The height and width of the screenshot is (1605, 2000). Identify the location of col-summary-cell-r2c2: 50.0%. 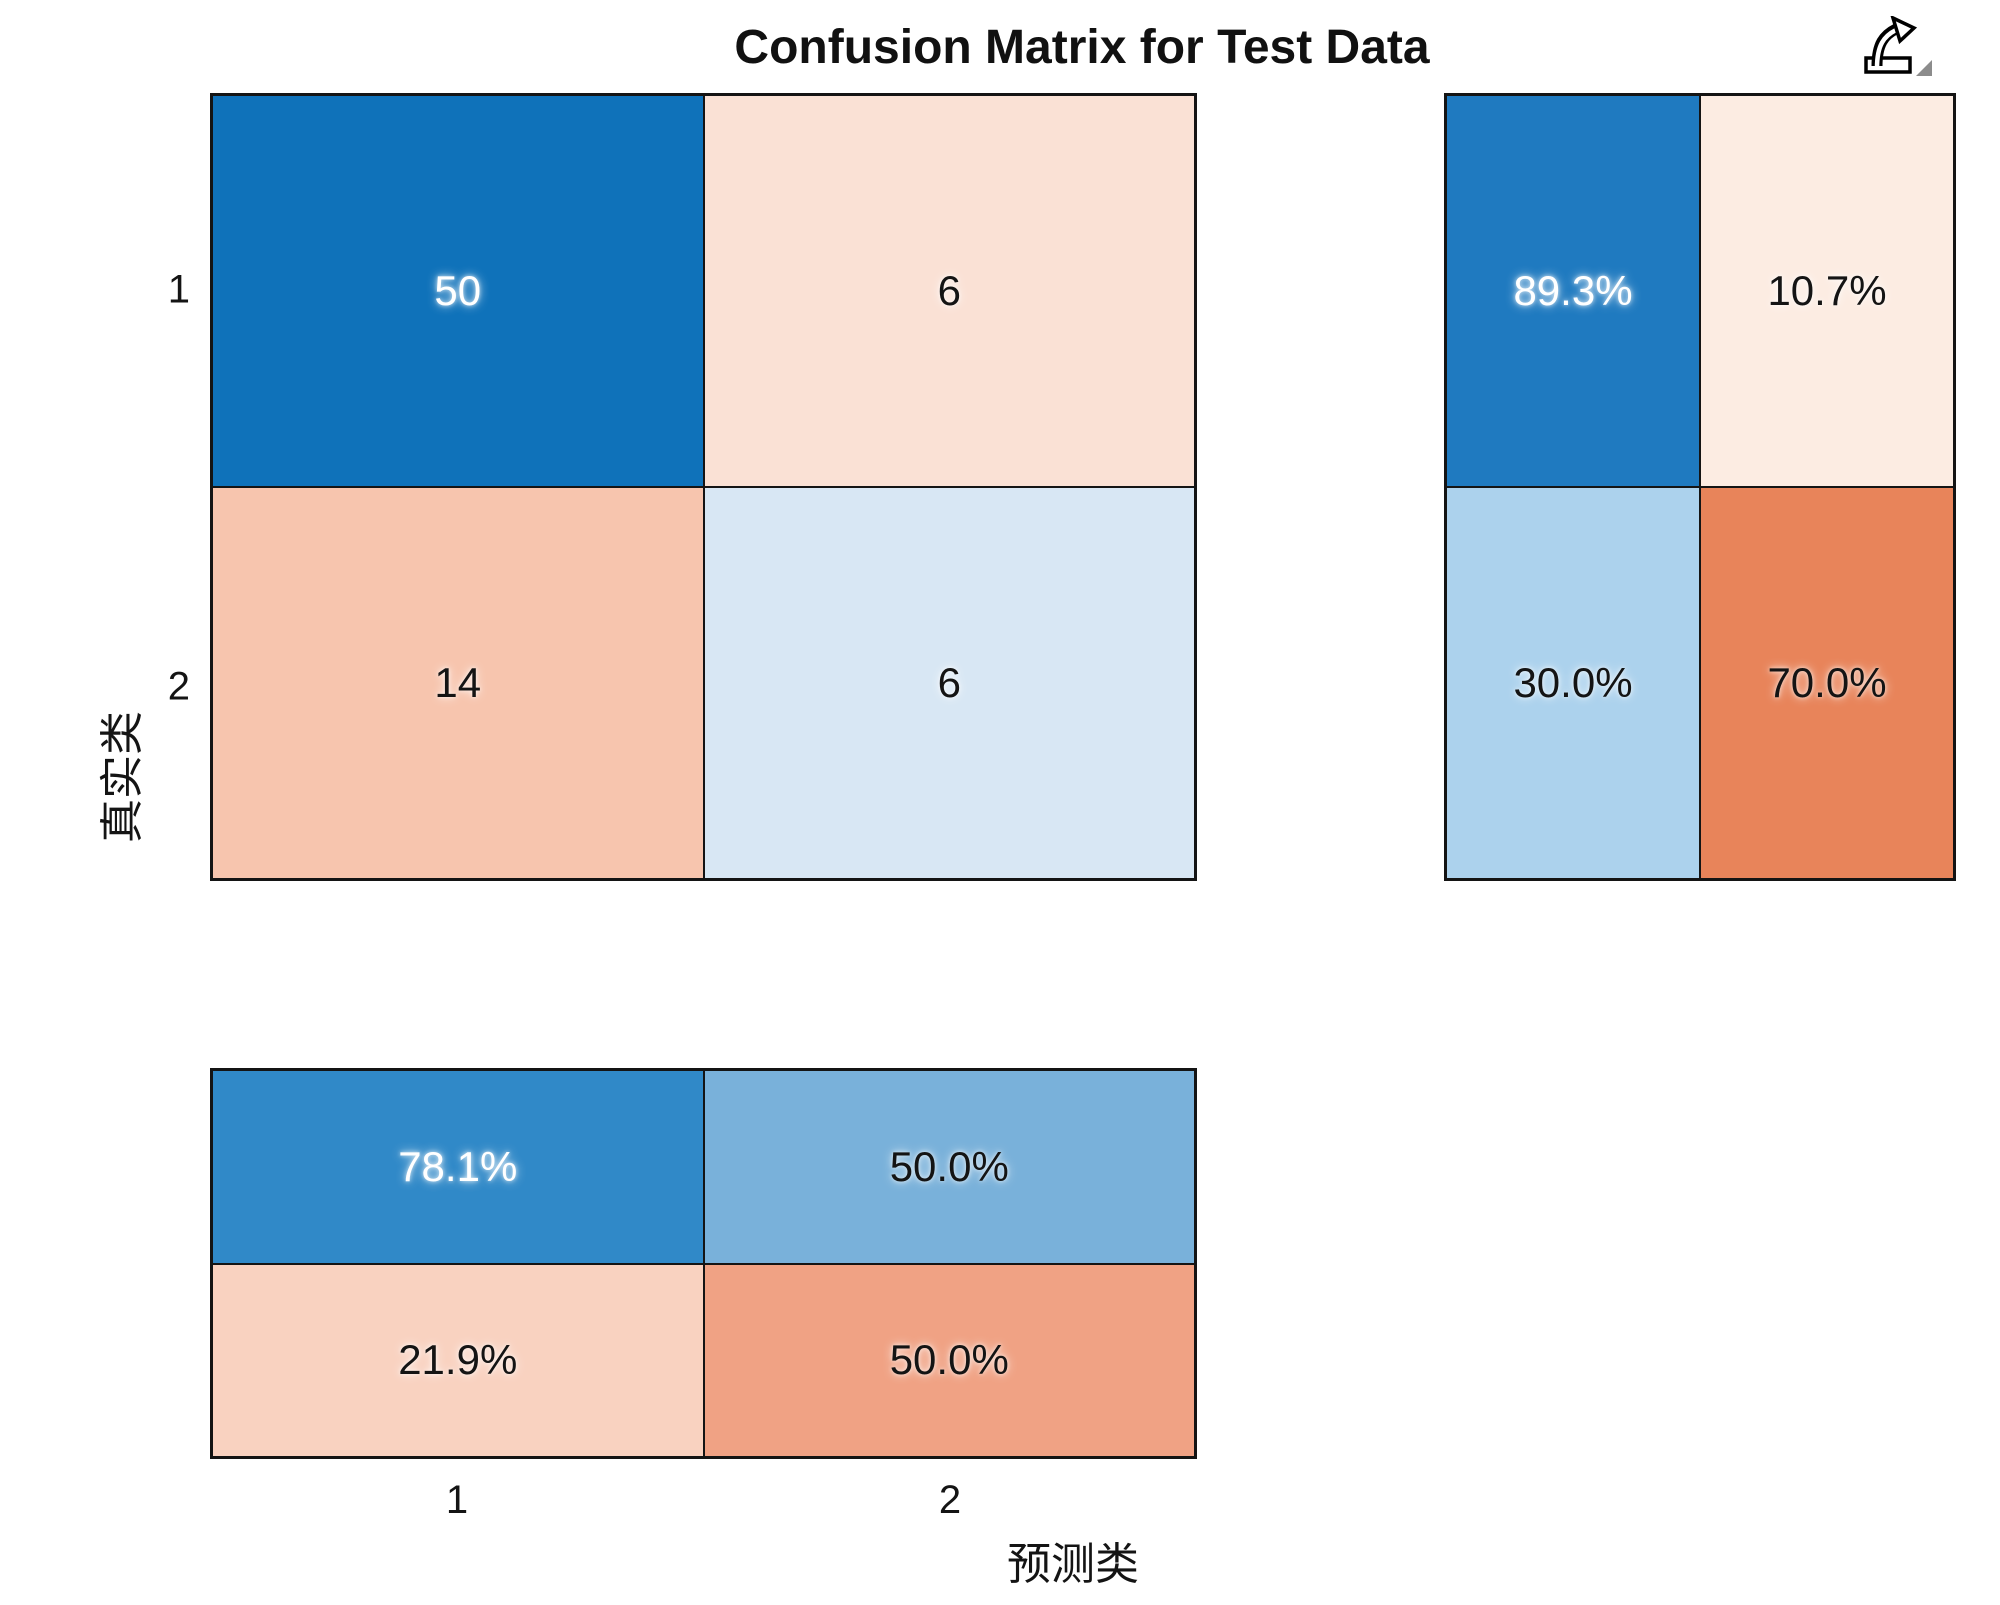
(949, 1360).